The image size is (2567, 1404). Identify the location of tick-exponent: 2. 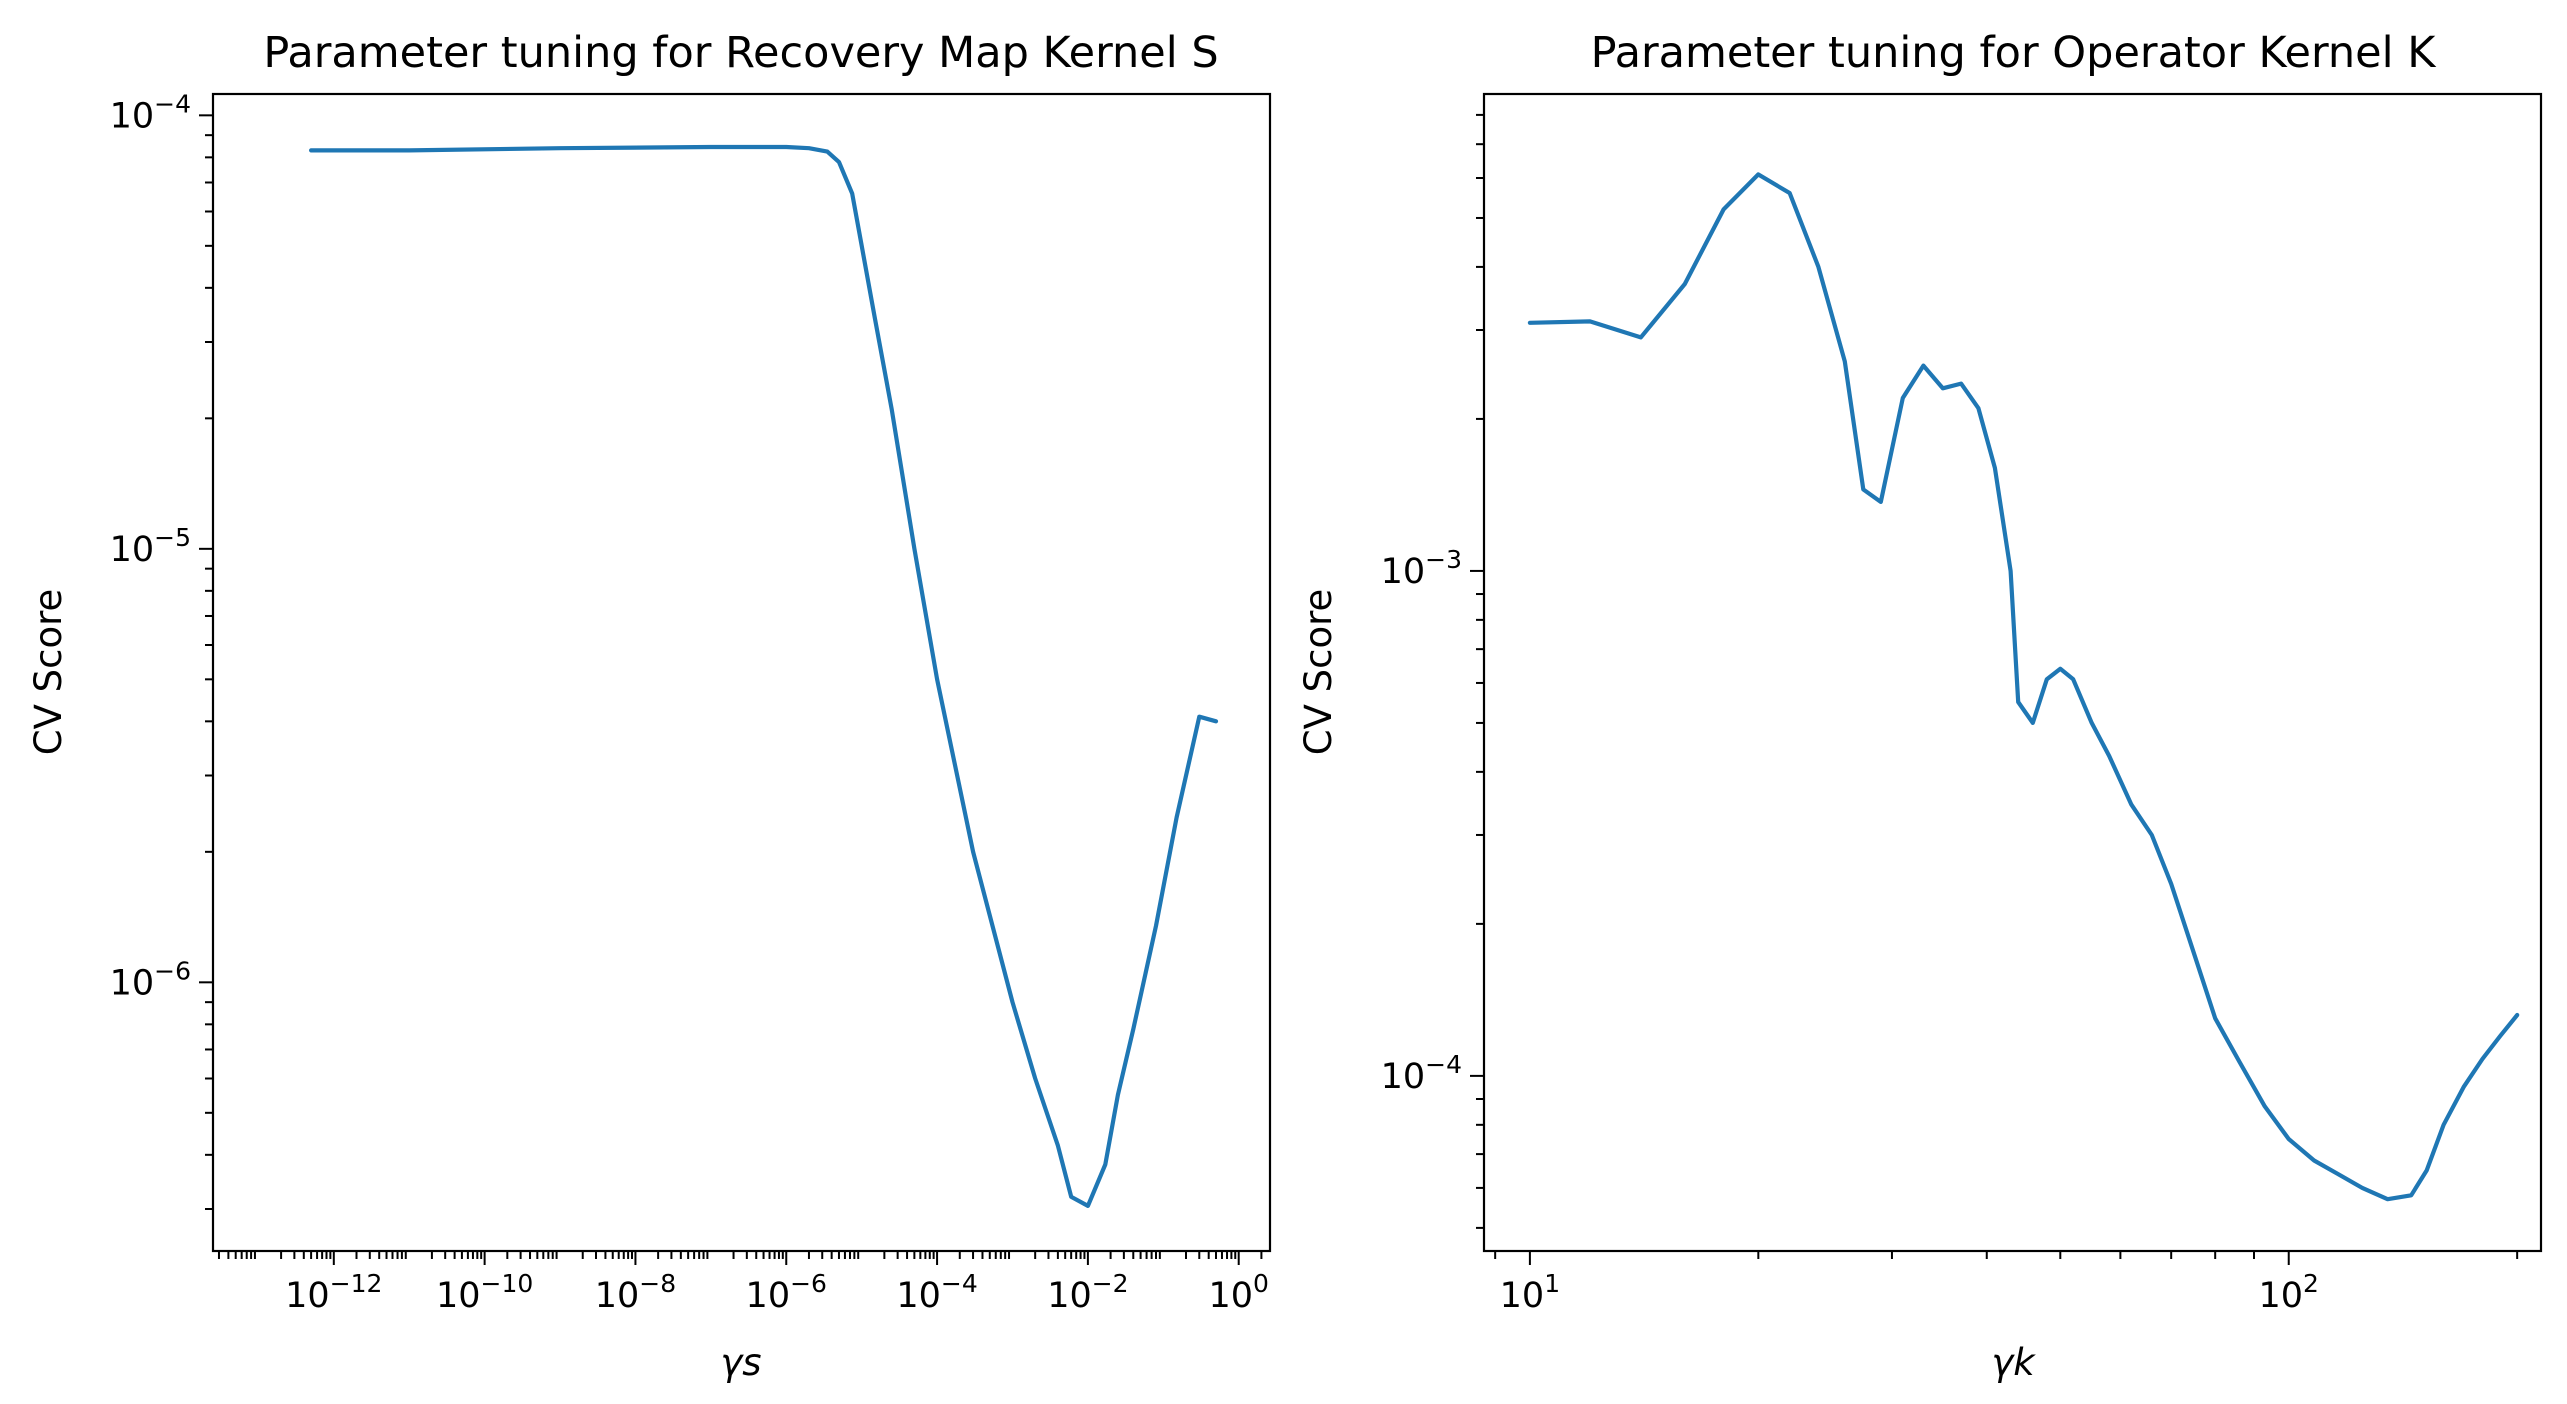
(2311, 1283).